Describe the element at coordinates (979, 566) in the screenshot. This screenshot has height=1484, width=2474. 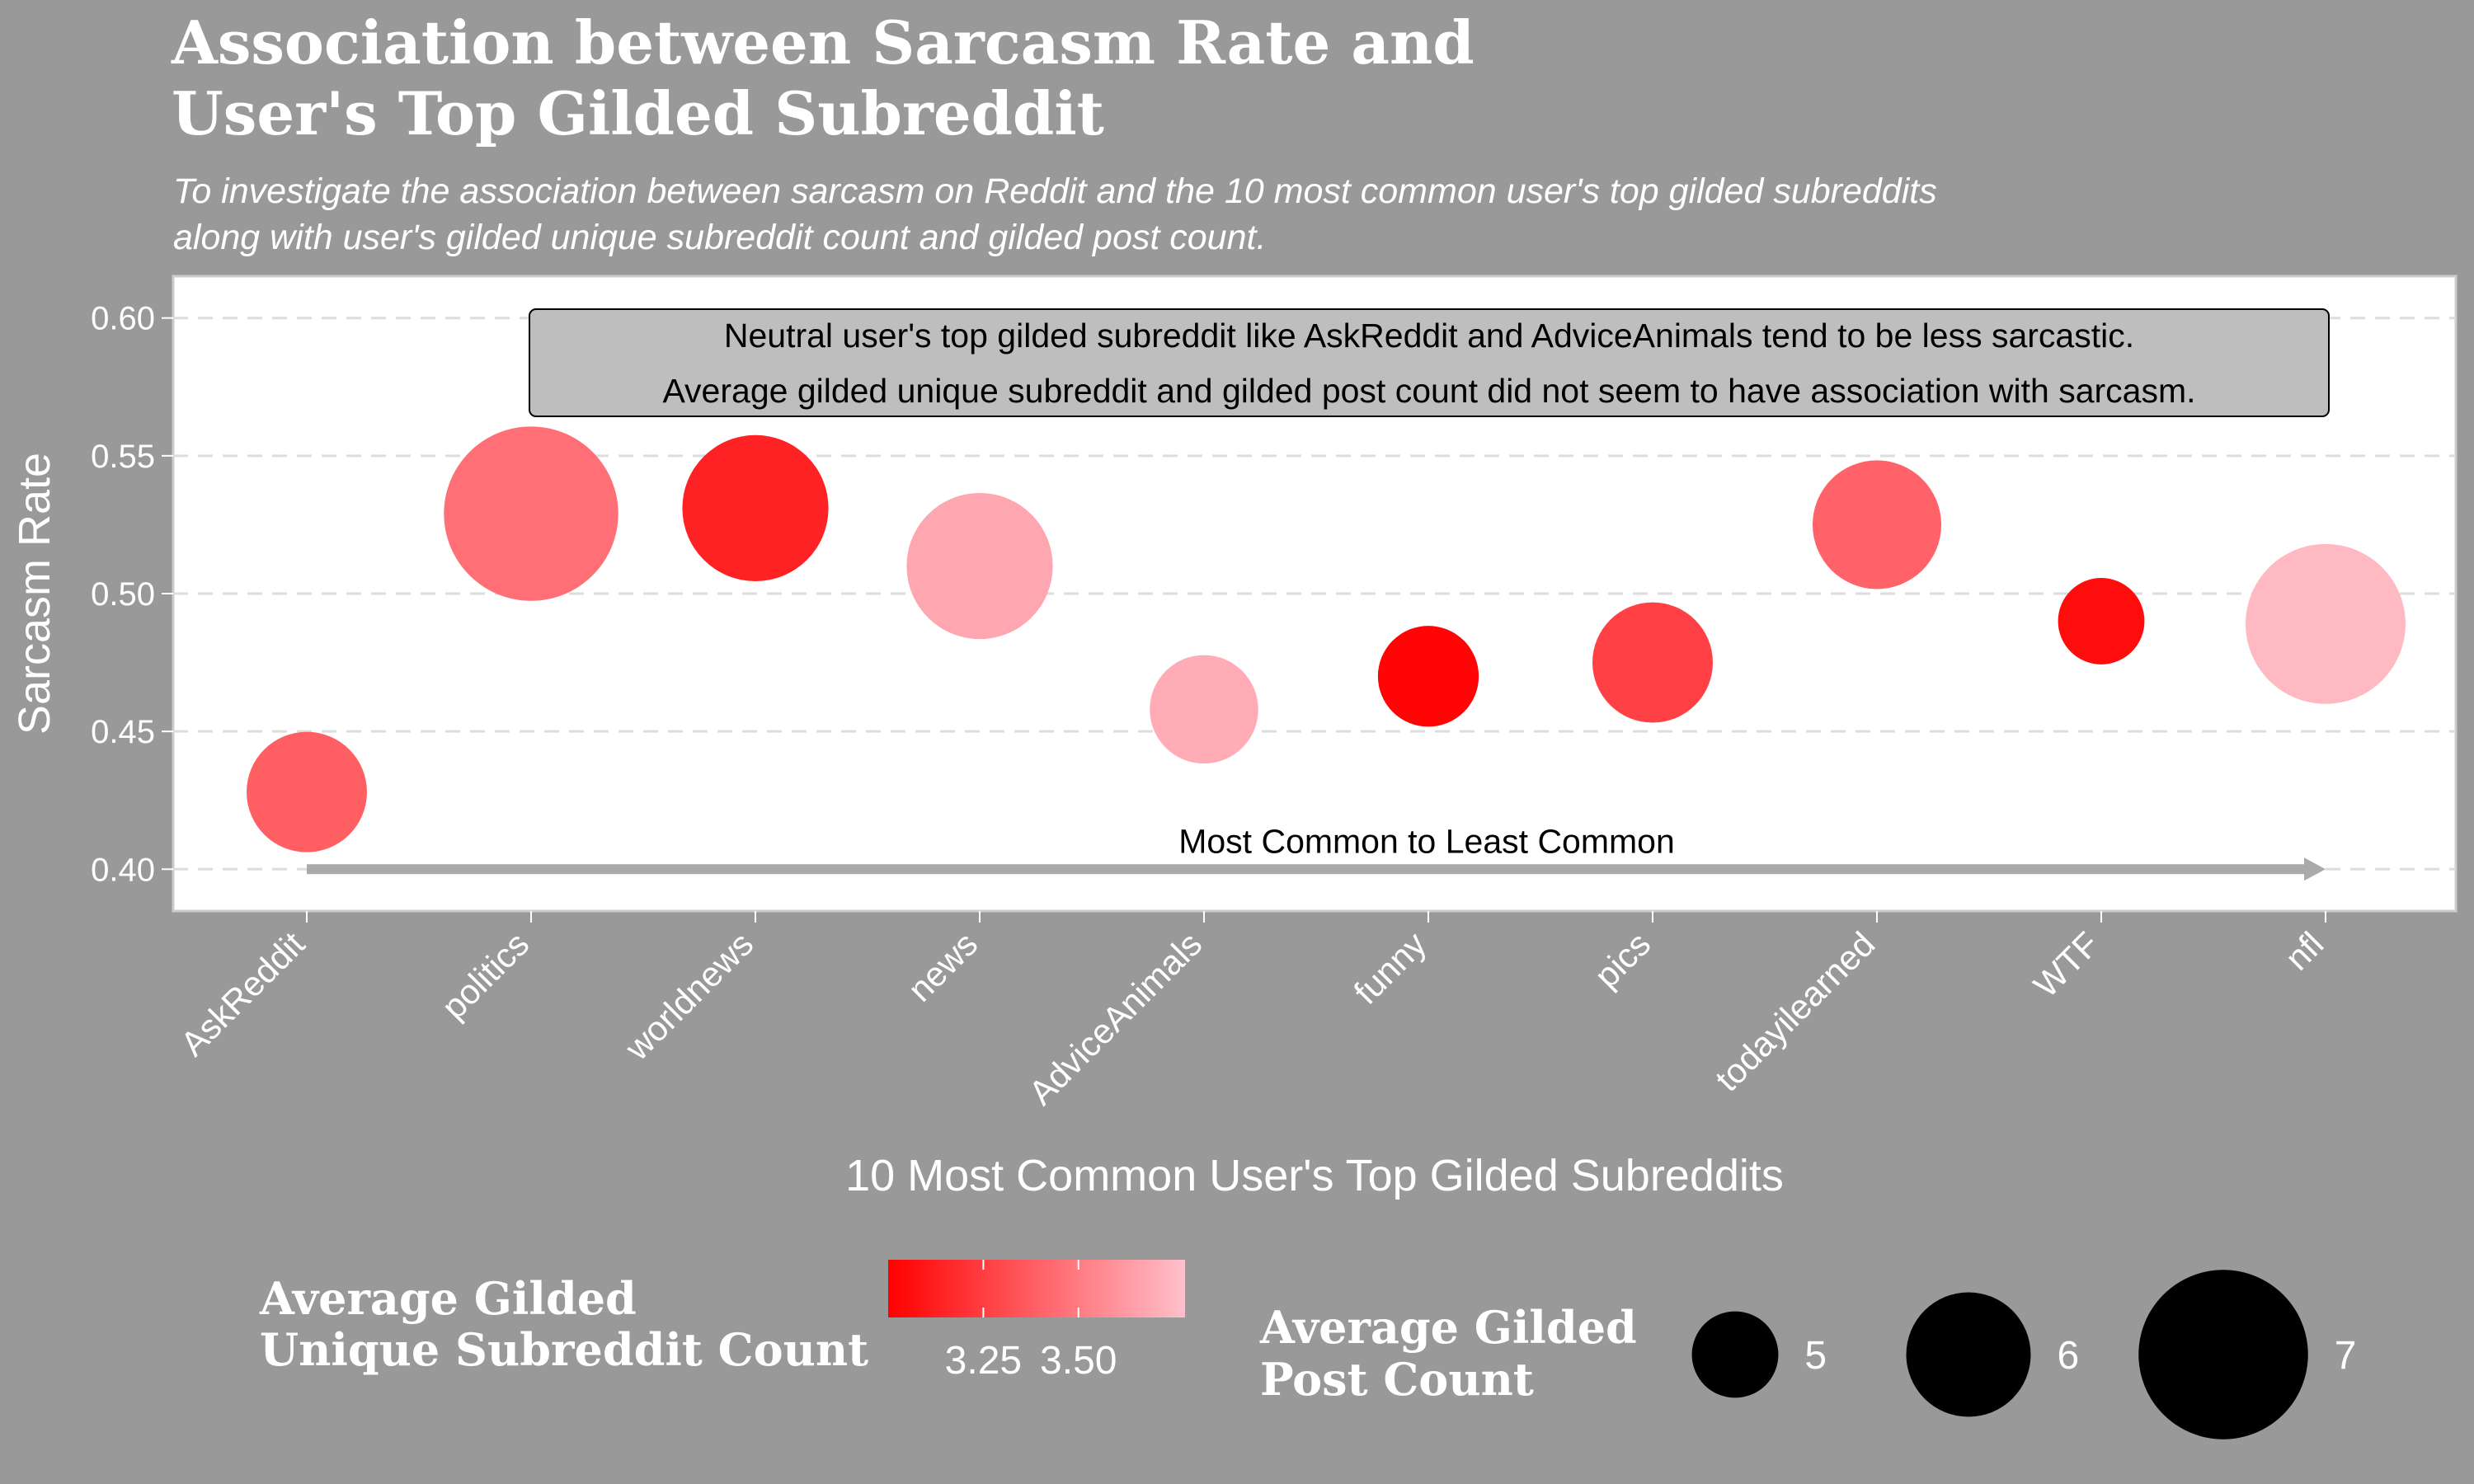
I see `data-point-news` at that location.